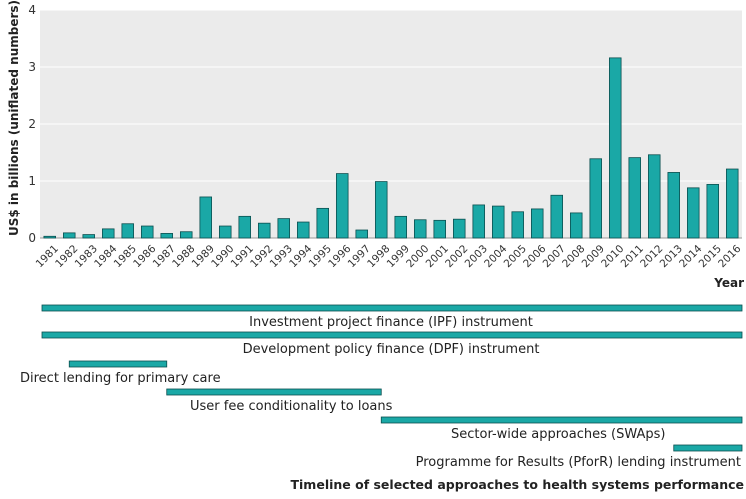 This screenshot has width=746, height=499. Describe the element at coordinates (291, 406) in the screenshot. I see `timeline-label: User fee conditionality to loans` at that location.